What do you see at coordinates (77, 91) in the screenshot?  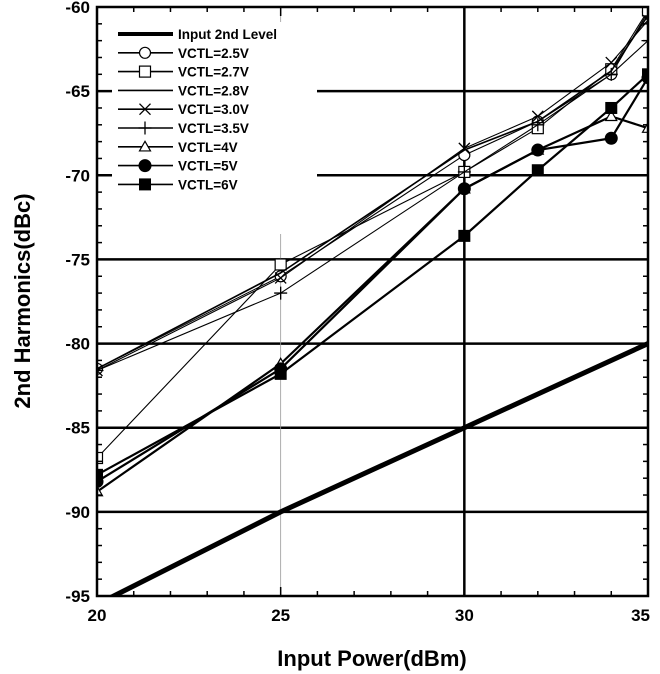 I see `y-tick-label: -65` at bounding box center [77, 91].